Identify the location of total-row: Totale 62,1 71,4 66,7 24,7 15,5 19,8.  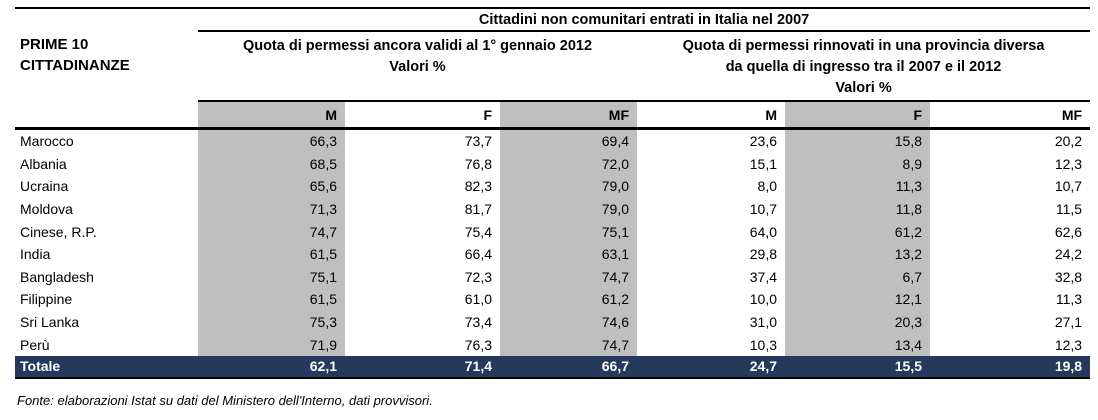
(553, 367).